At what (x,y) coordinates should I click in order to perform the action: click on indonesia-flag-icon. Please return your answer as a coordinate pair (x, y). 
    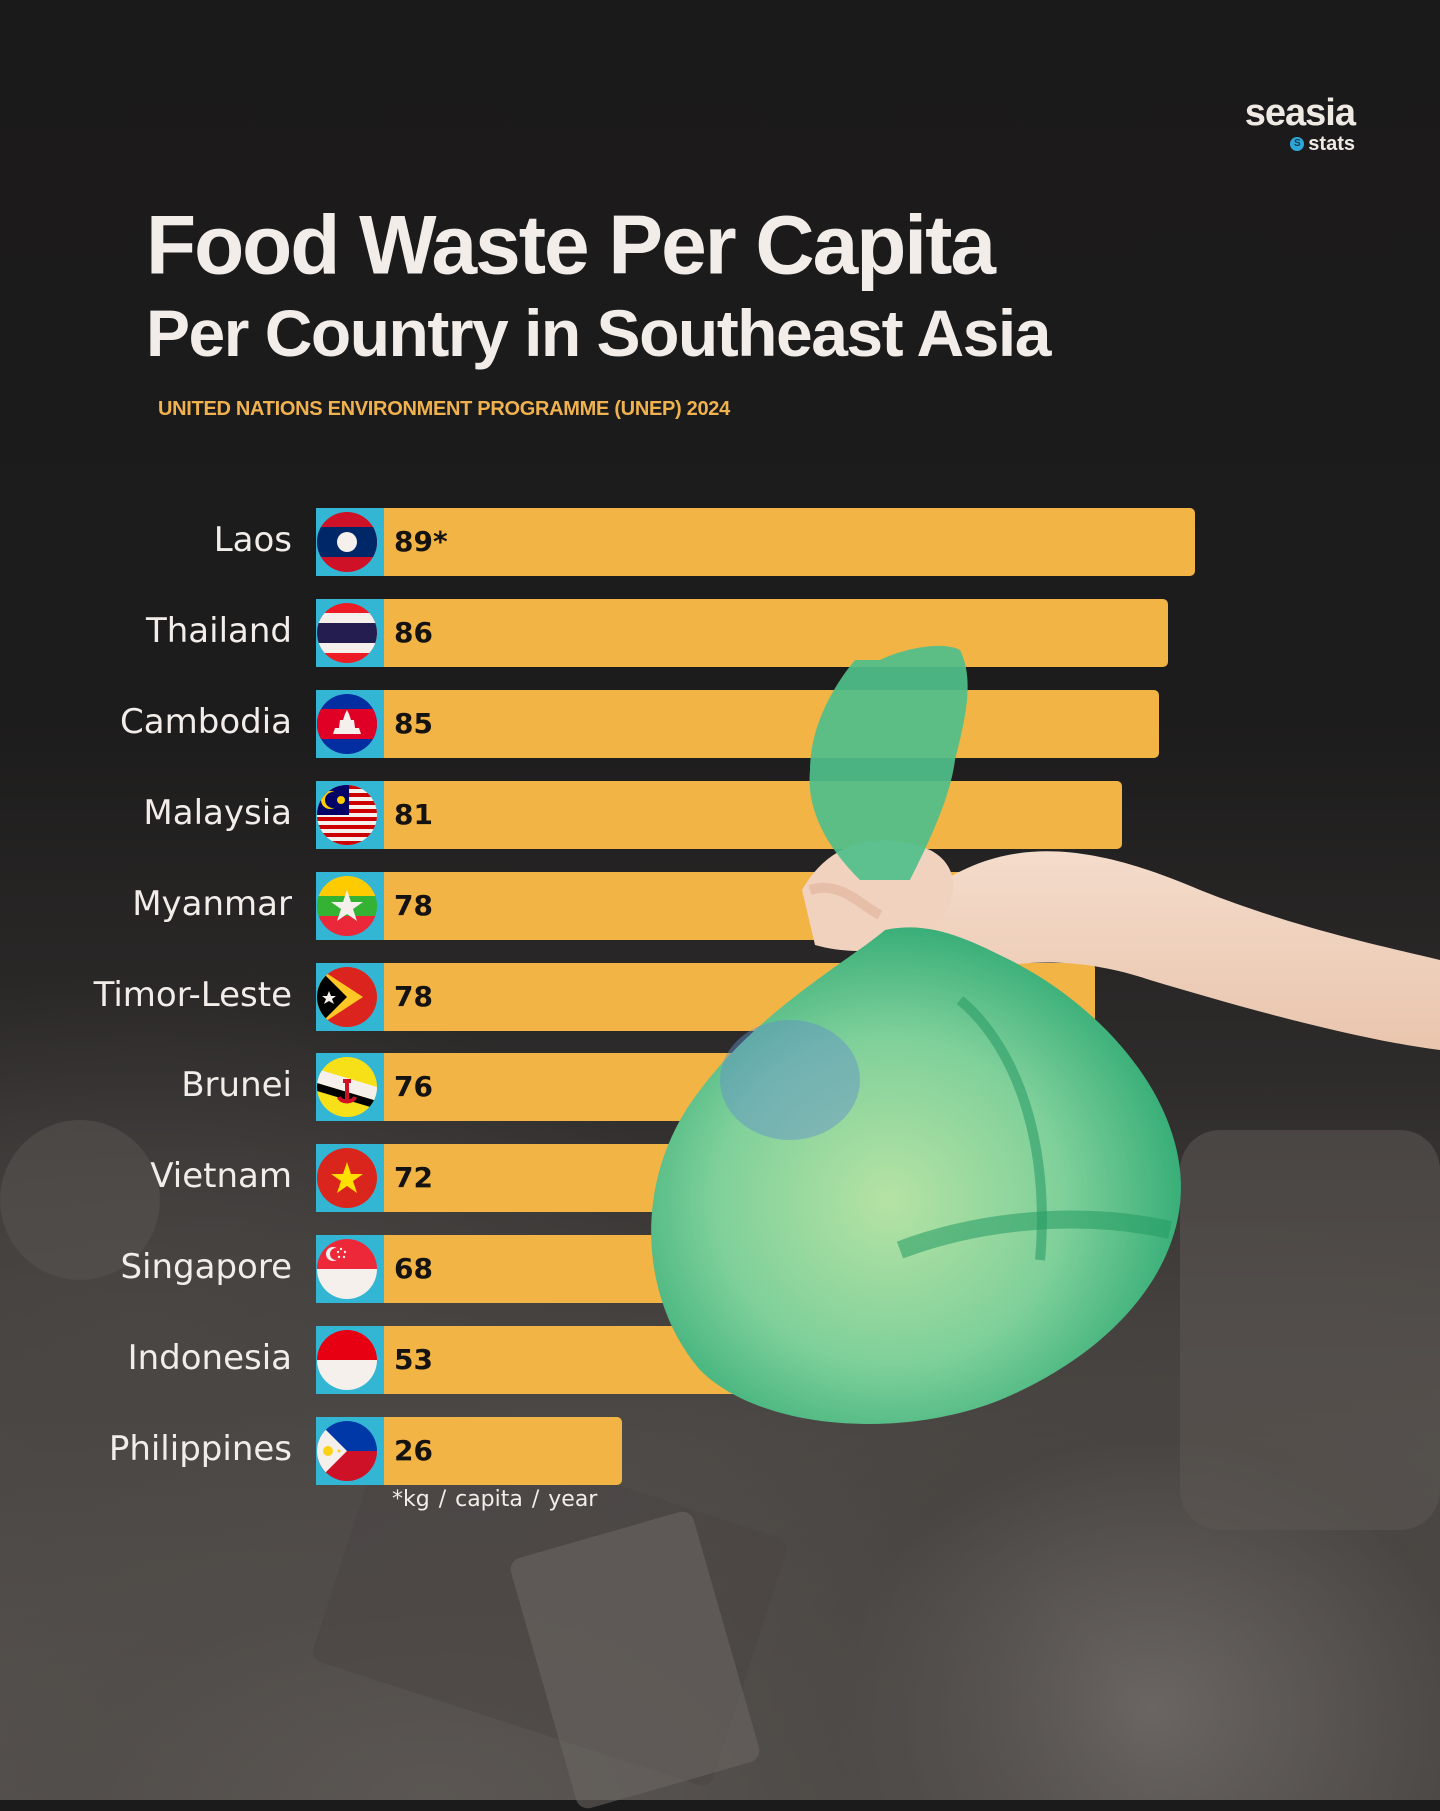
    Looking at the image, I should click on (347, 1360).